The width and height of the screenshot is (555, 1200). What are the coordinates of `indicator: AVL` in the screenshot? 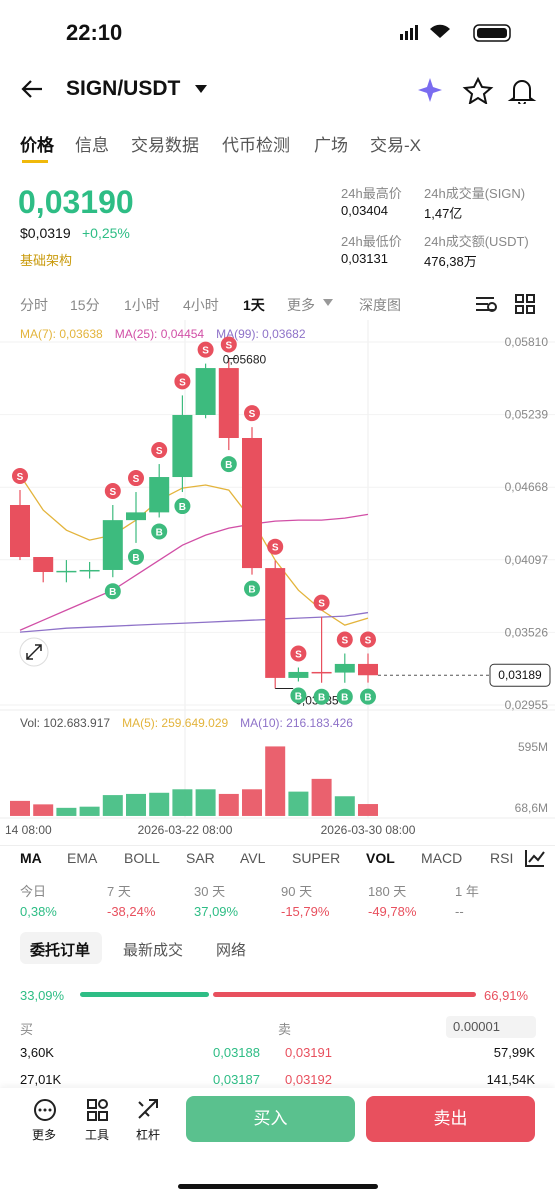 It's located at (253, 858).